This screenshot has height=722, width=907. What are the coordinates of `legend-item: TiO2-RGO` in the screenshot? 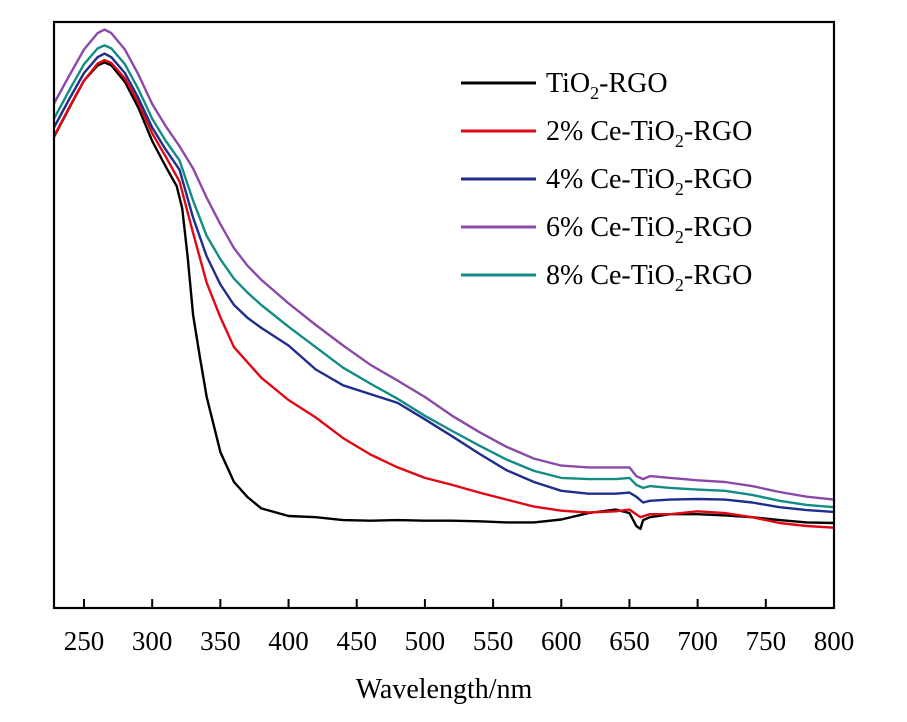 It's located at (564, 85).